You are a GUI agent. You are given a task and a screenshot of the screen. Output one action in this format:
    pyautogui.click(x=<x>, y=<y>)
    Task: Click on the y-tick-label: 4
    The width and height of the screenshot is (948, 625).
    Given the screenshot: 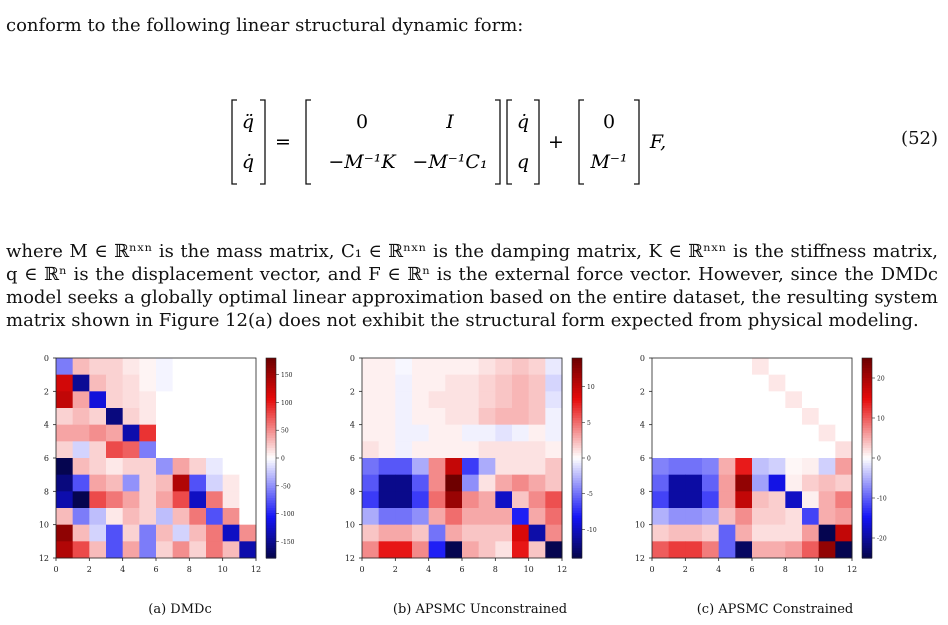 What is the action you would take?
    pyautogui.click(x=46, y=425)
    